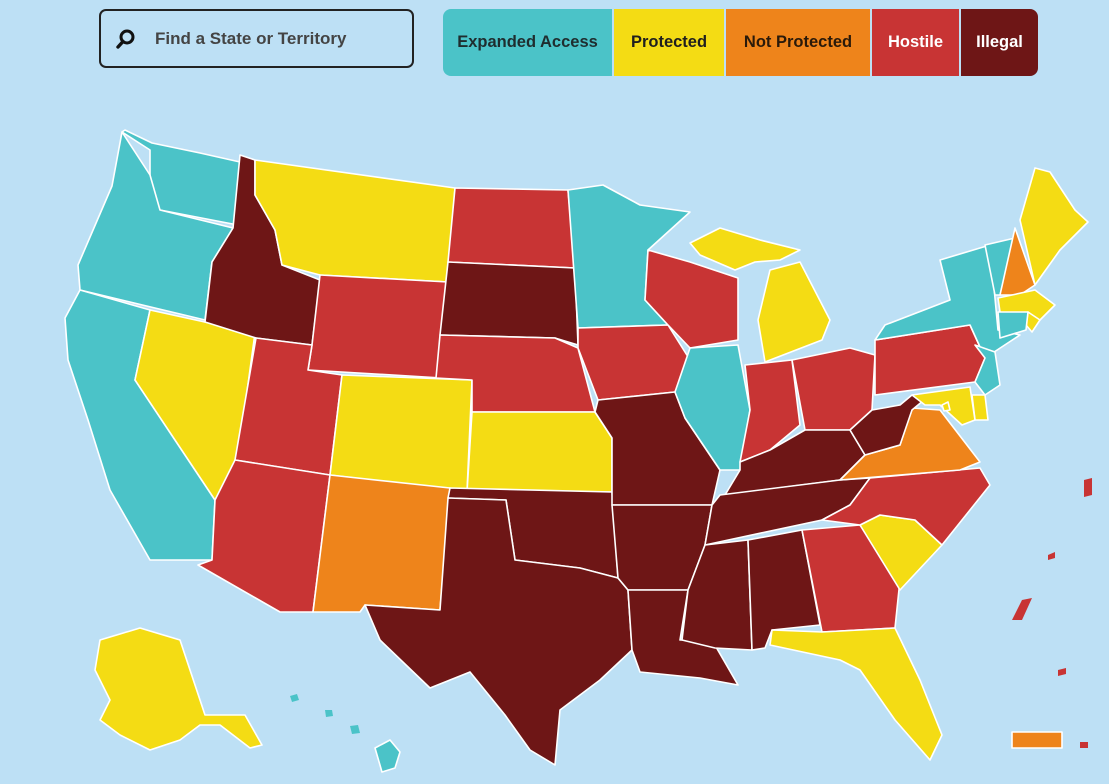  I want to click on hawaii-island-molokai, so click(355, 729).